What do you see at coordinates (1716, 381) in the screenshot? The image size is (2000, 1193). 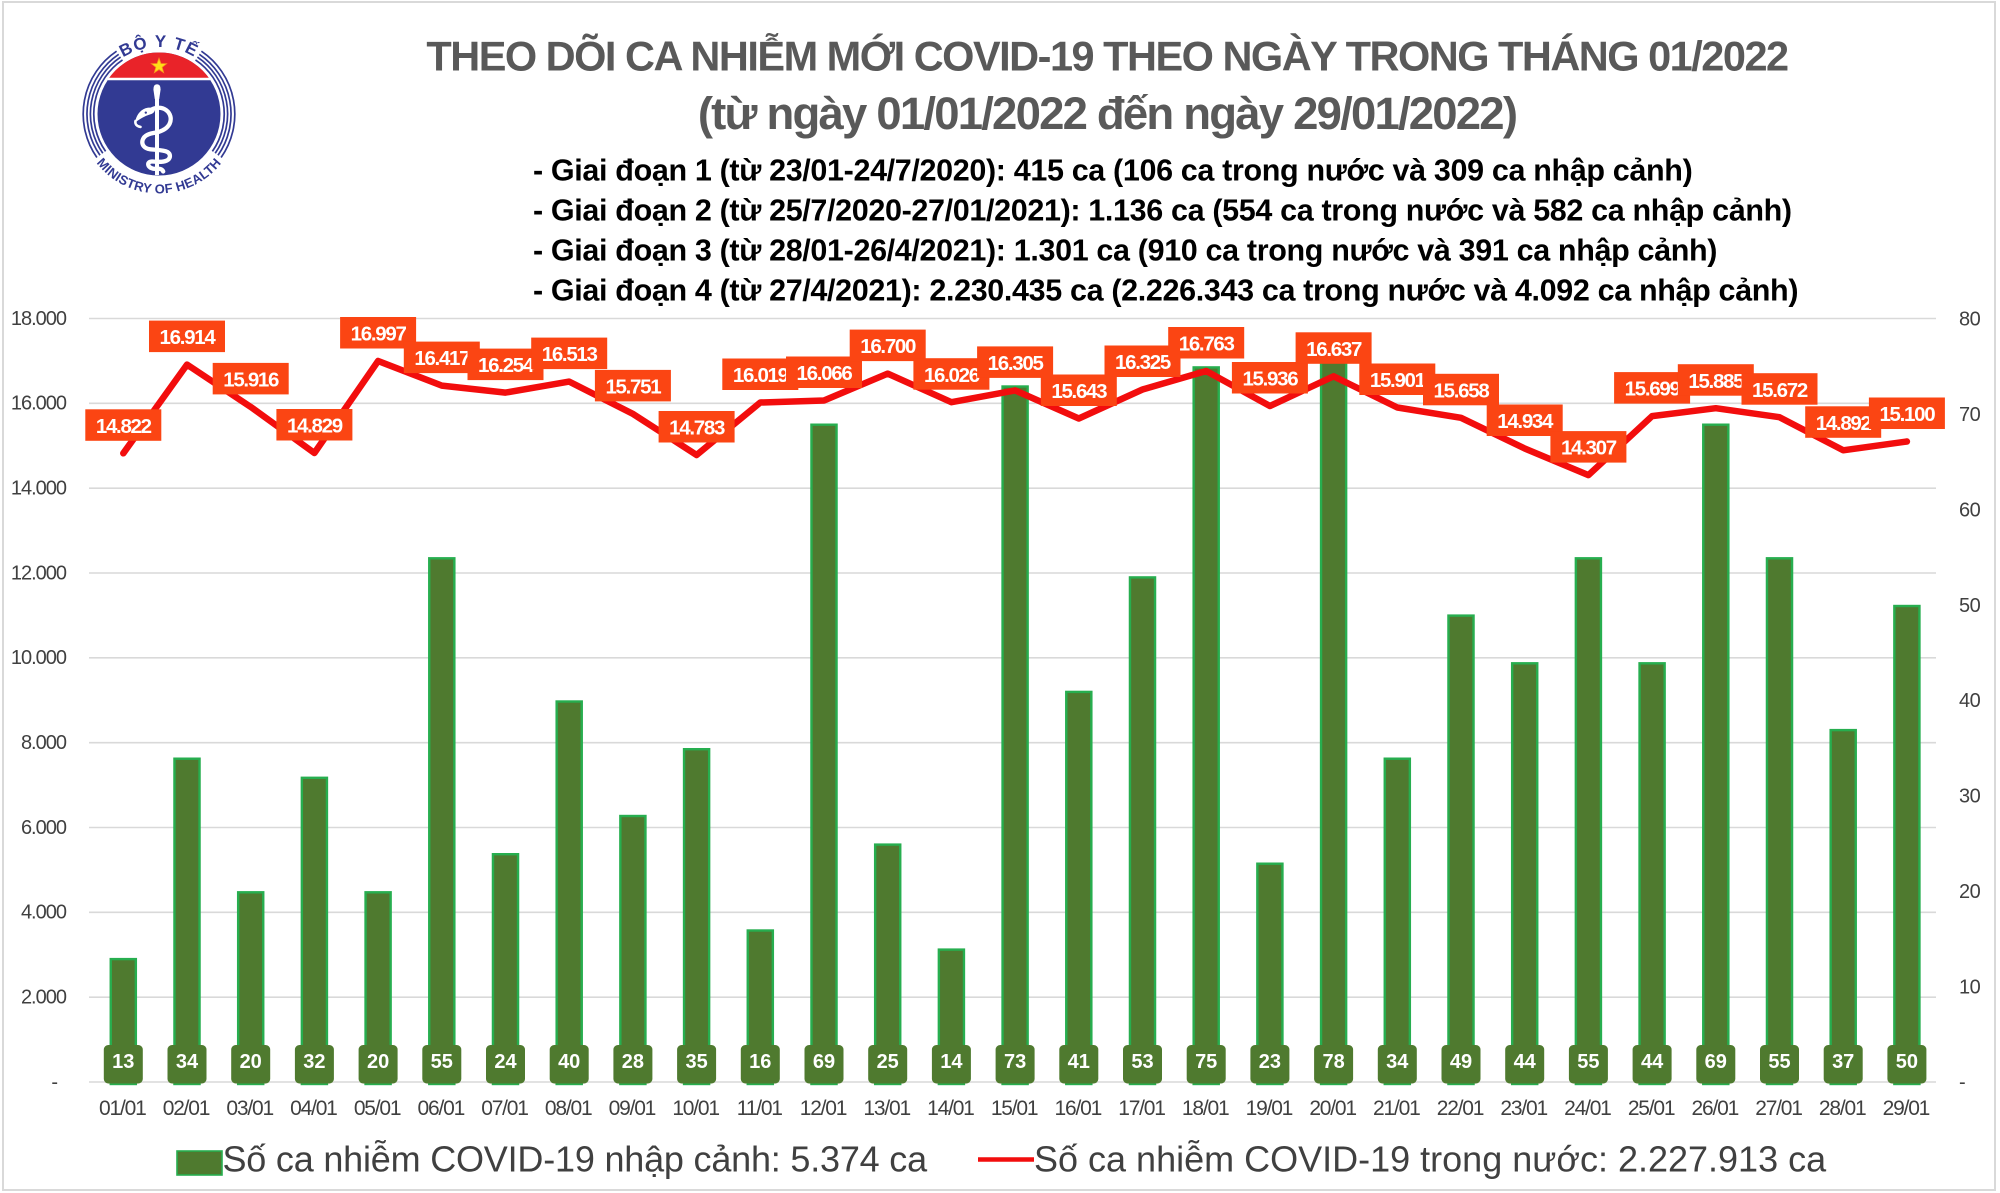 I see `svg-text: 15.885` at bounding box center [1716, 381].